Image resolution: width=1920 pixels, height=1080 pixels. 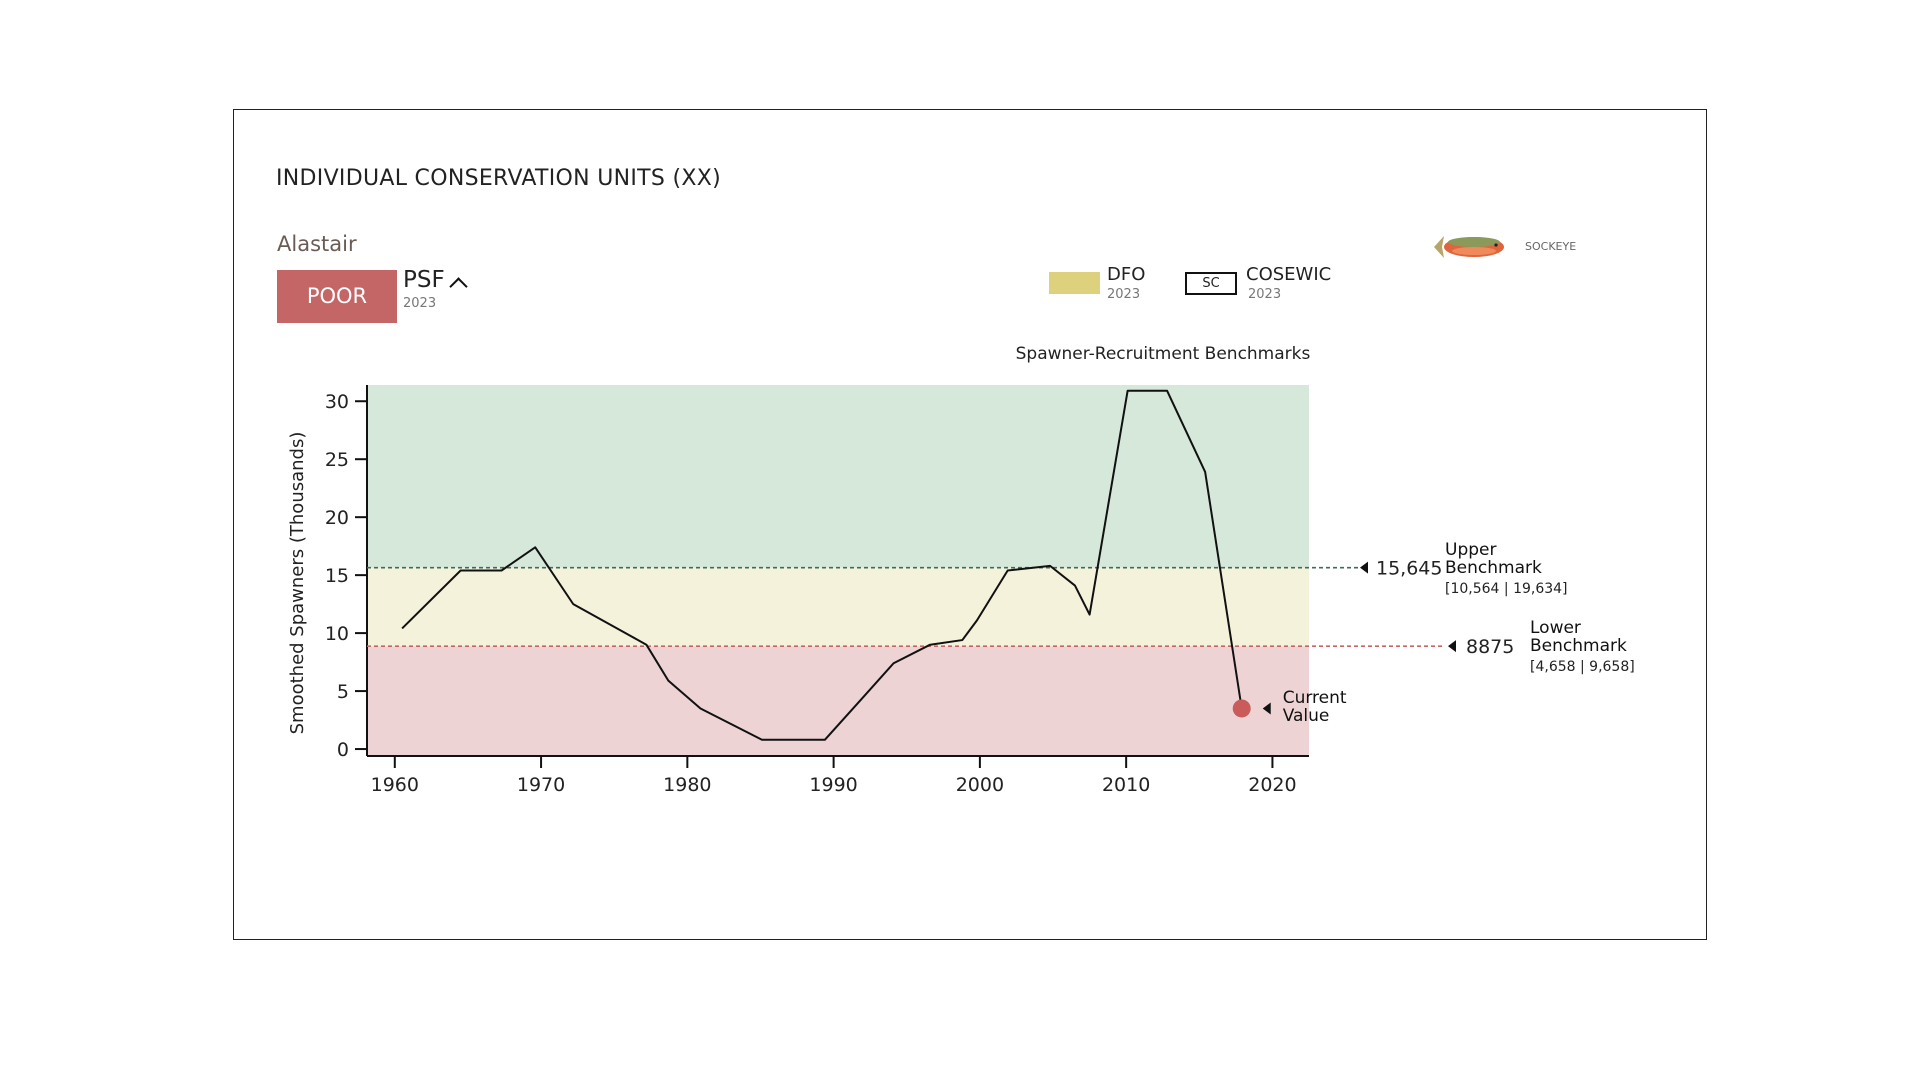 What do you see at coordinates (1314, 707) in the screenshot?
I see `current-value-label: Current Value` at bounding box center [1314, 707].